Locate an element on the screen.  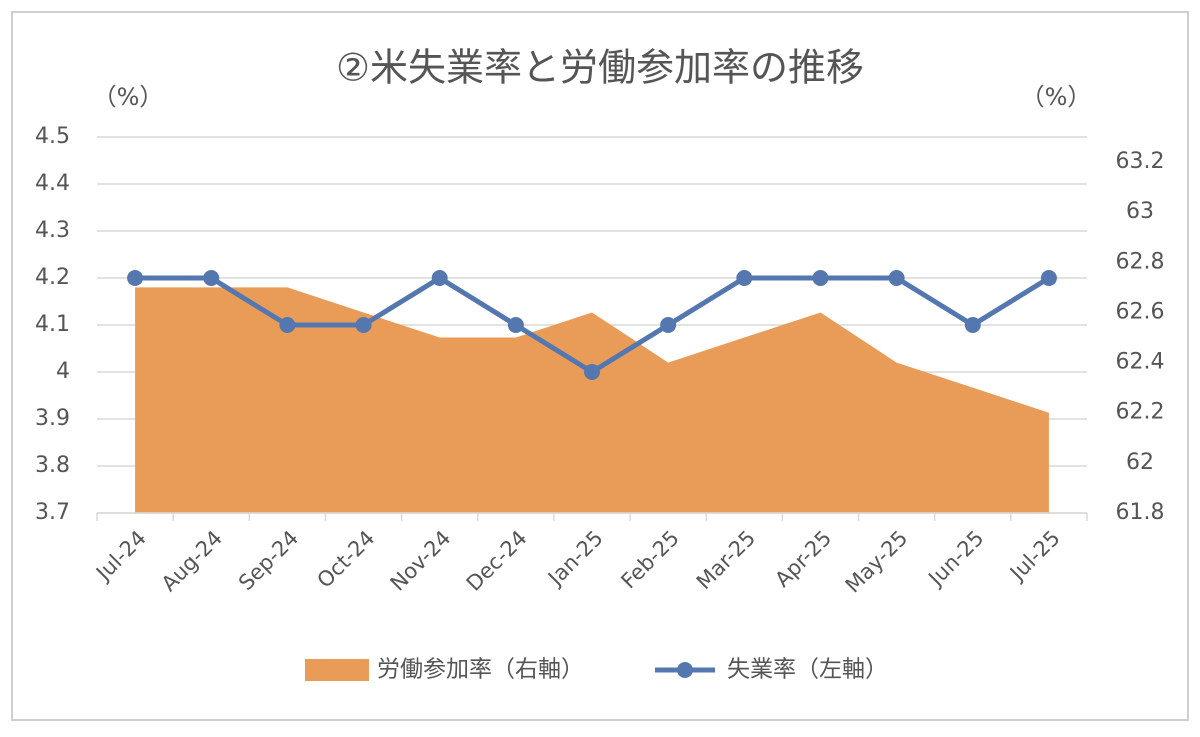
legend-label: 失業率（左軸） is located at coordinates (807, 670).